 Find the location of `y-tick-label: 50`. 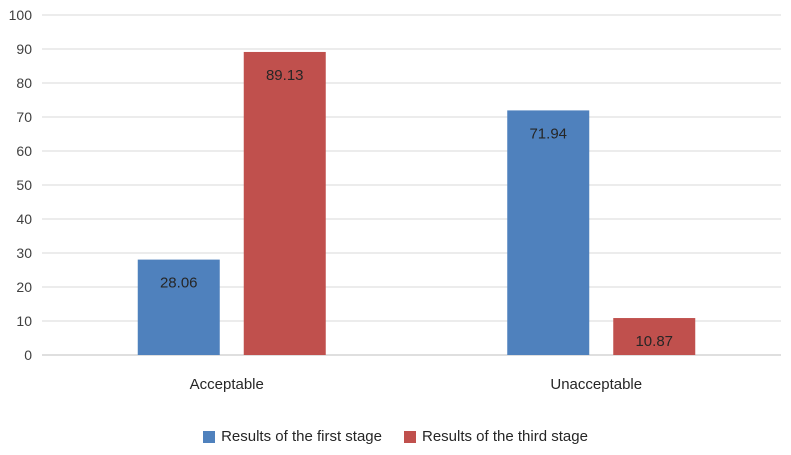

y-tick-label: 50 is located at coordinates (24, 185).